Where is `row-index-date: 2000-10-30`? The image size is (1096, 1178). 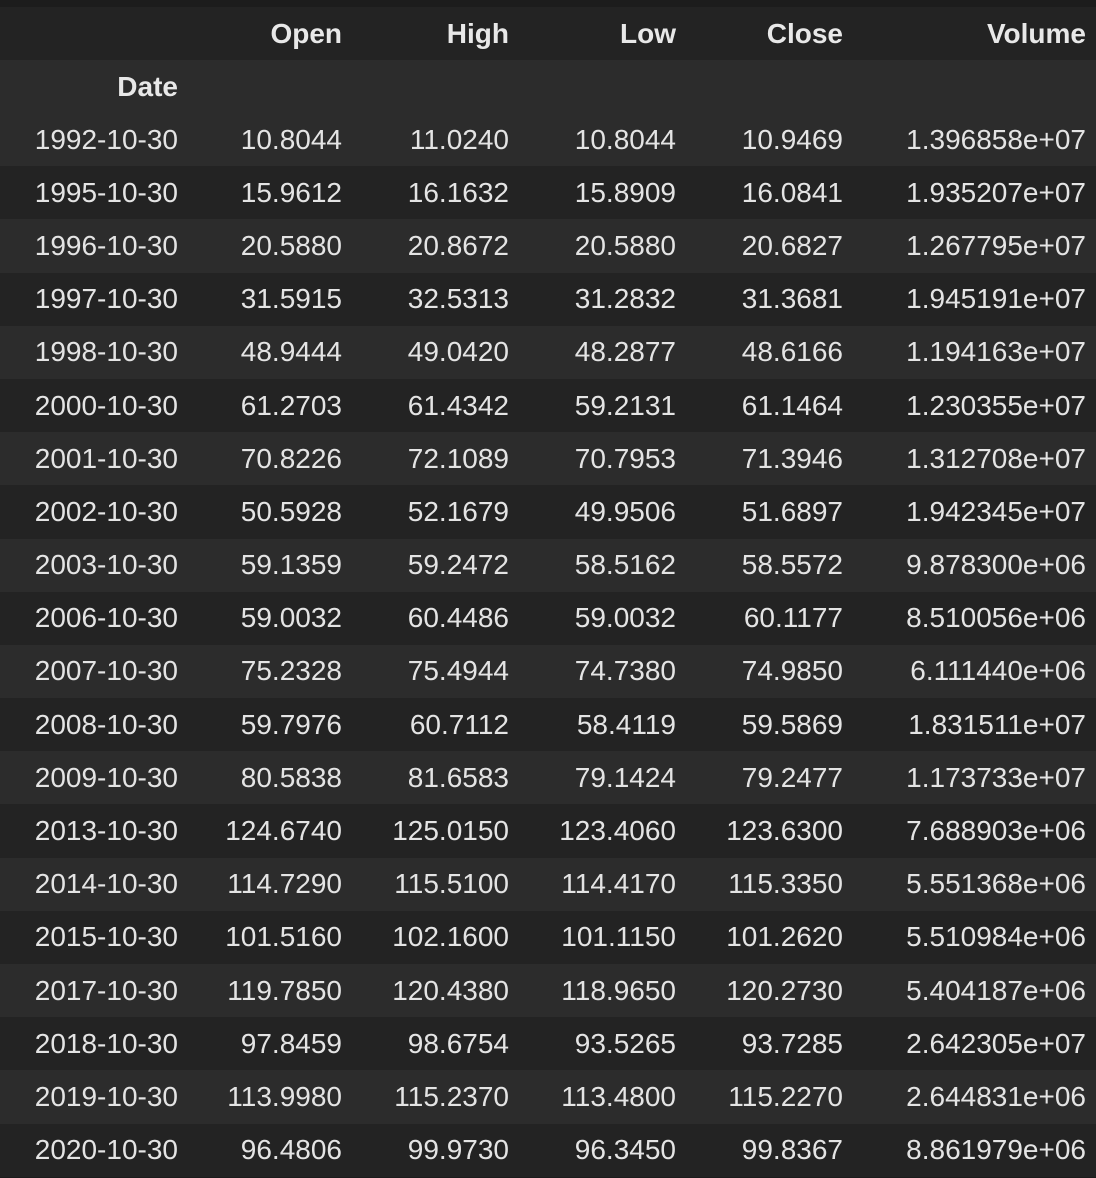
row-index-date: 2000-10-30 is located at coordinates (106, 405).